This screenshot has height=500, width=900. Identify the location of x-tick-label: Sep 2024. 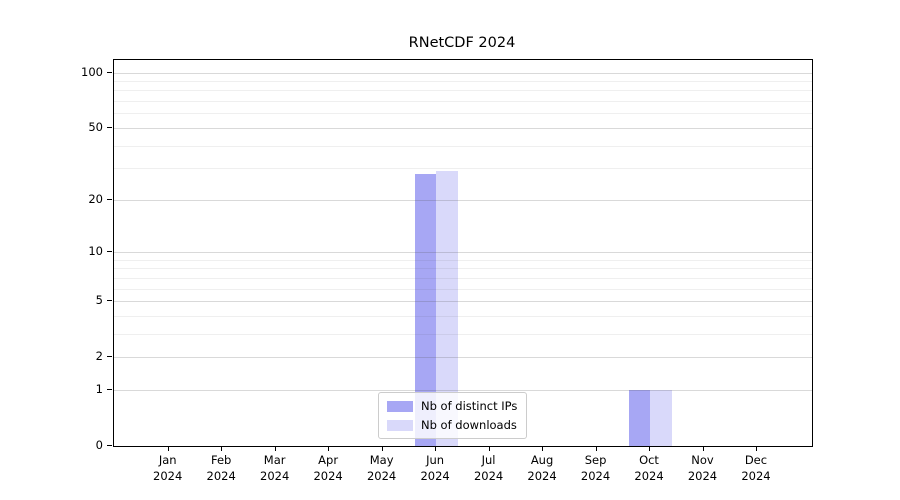
(595, 468).